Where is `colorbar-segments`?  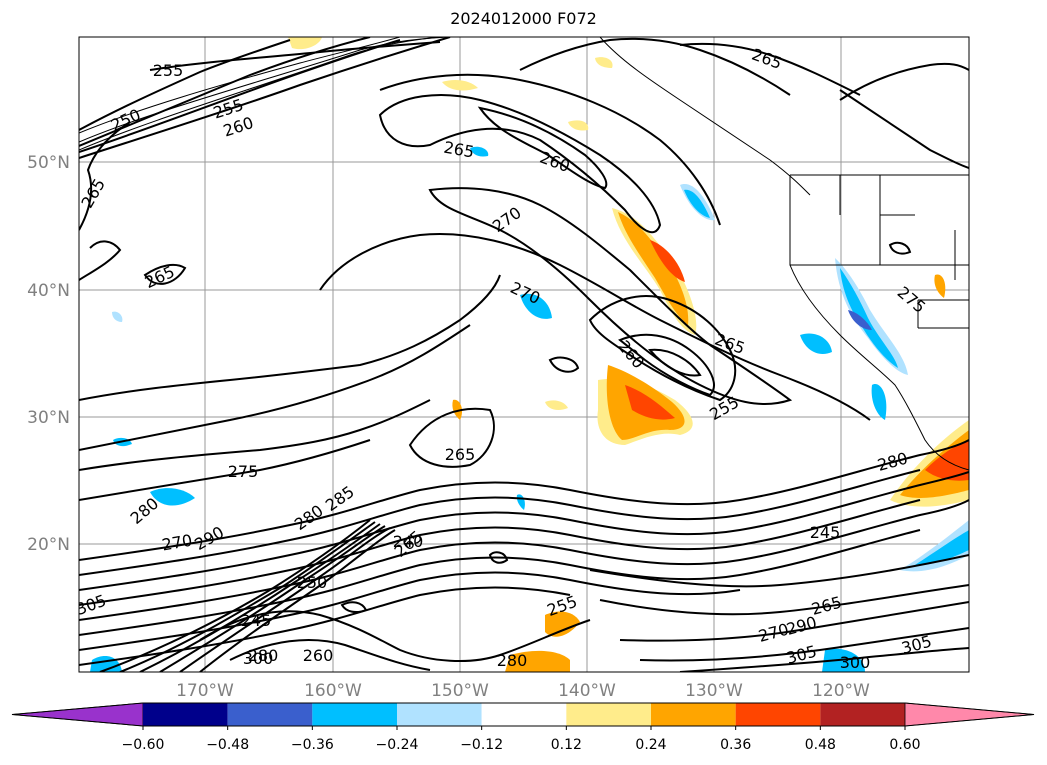
colorbar-segments is located at coordinates (523, 714).